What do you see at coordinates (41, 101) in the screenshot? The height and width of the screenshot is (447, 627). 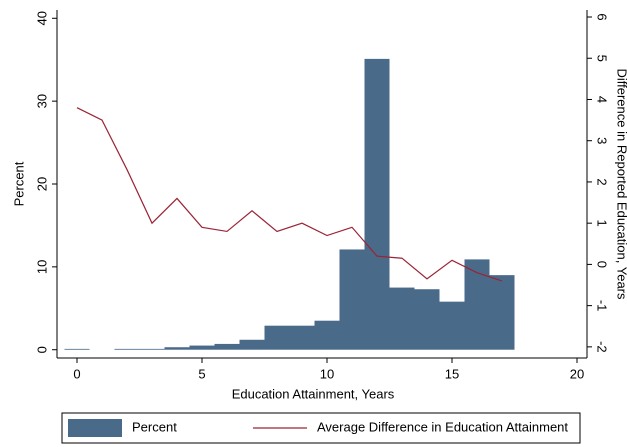 I see `y-tick-label: 30` at bounding box center [41, 101].